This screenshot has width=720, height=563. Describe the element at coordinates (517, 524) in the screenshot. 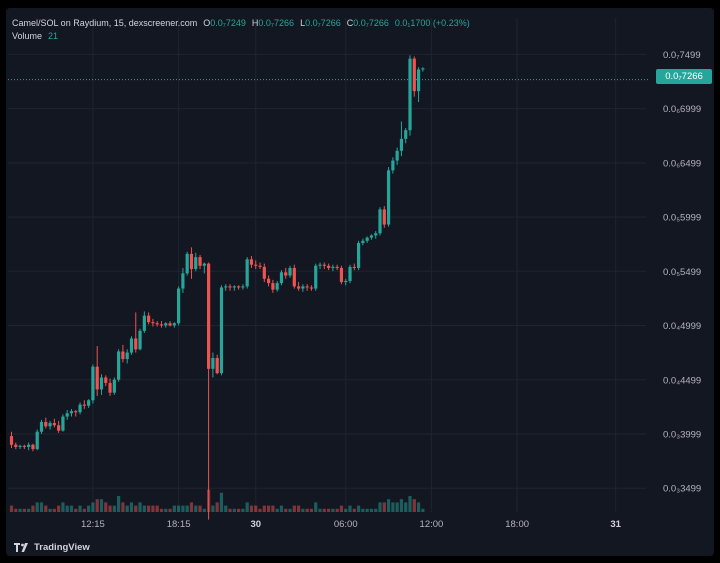

I see `x-tick-label: 18:00` at that location.